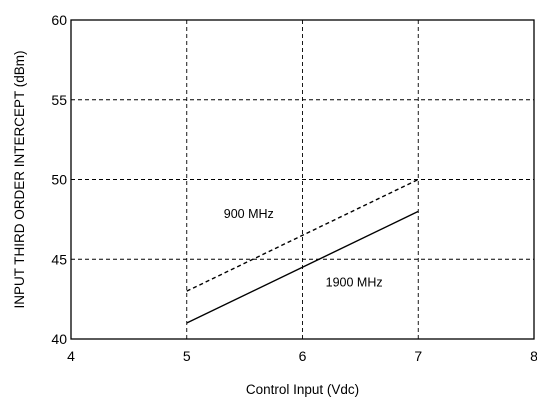 The width and height of the screenshot is (537, 402). Describe the element at coordinates (59, 259) in the screenshot. I see `y-tick-label-45: 45` at that location.